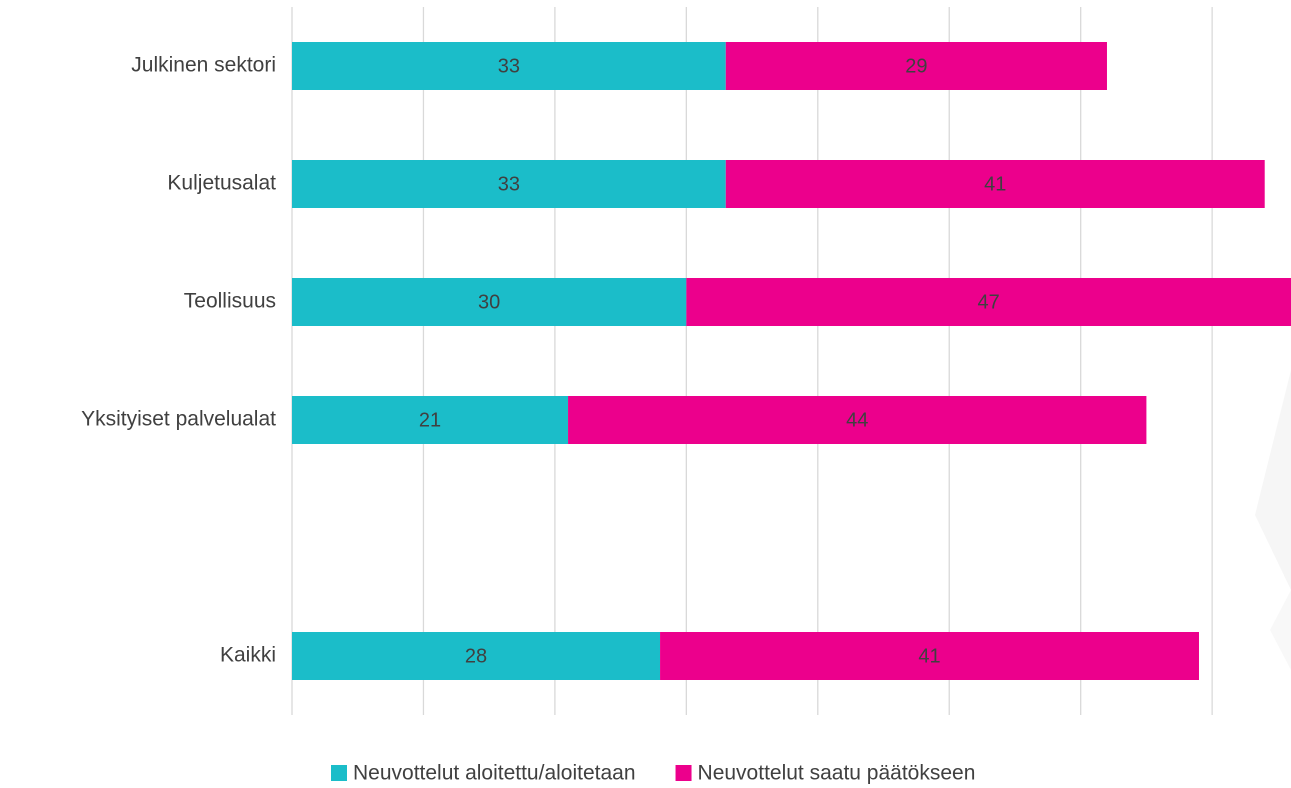 The height and width of the screenshot is (788, 1291). What do you see at coordinates (203, 65) in the screenshot?
I see `y-tick-label: Julkinen sektori` at bounding box center [203, 65].